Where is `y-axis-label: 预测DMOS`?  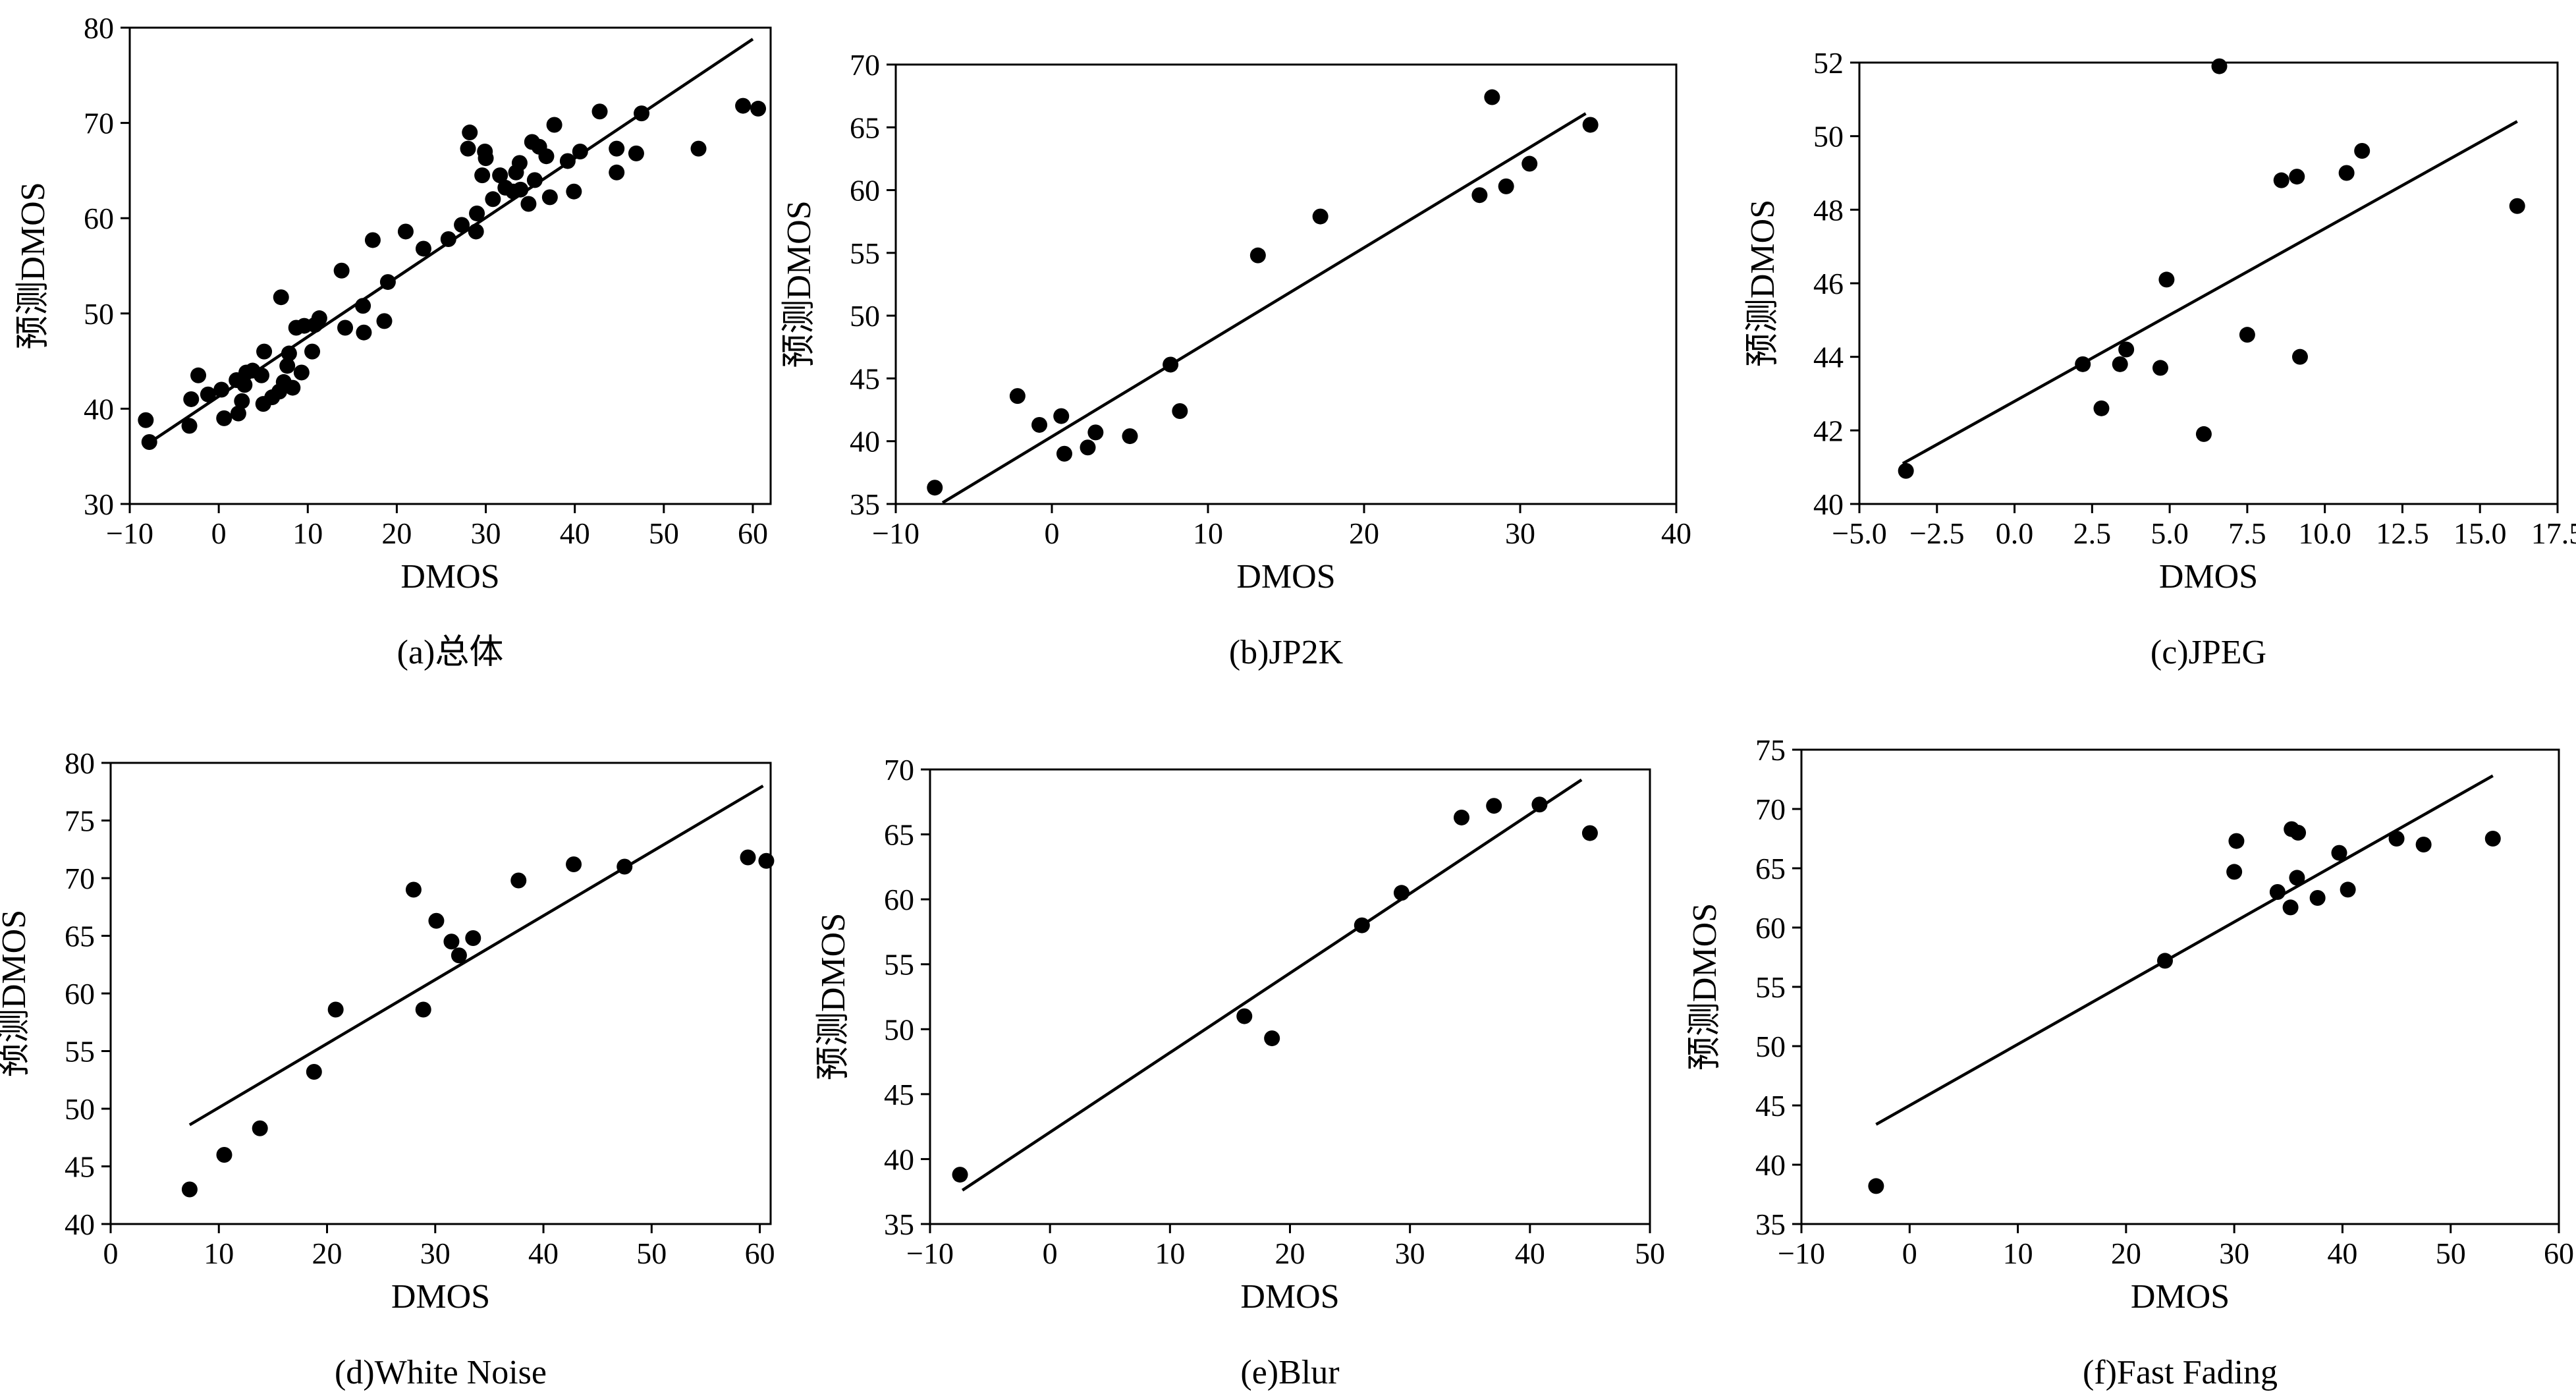 y-axis-label: 预测DMOS is located at coordinates (1763, 283).